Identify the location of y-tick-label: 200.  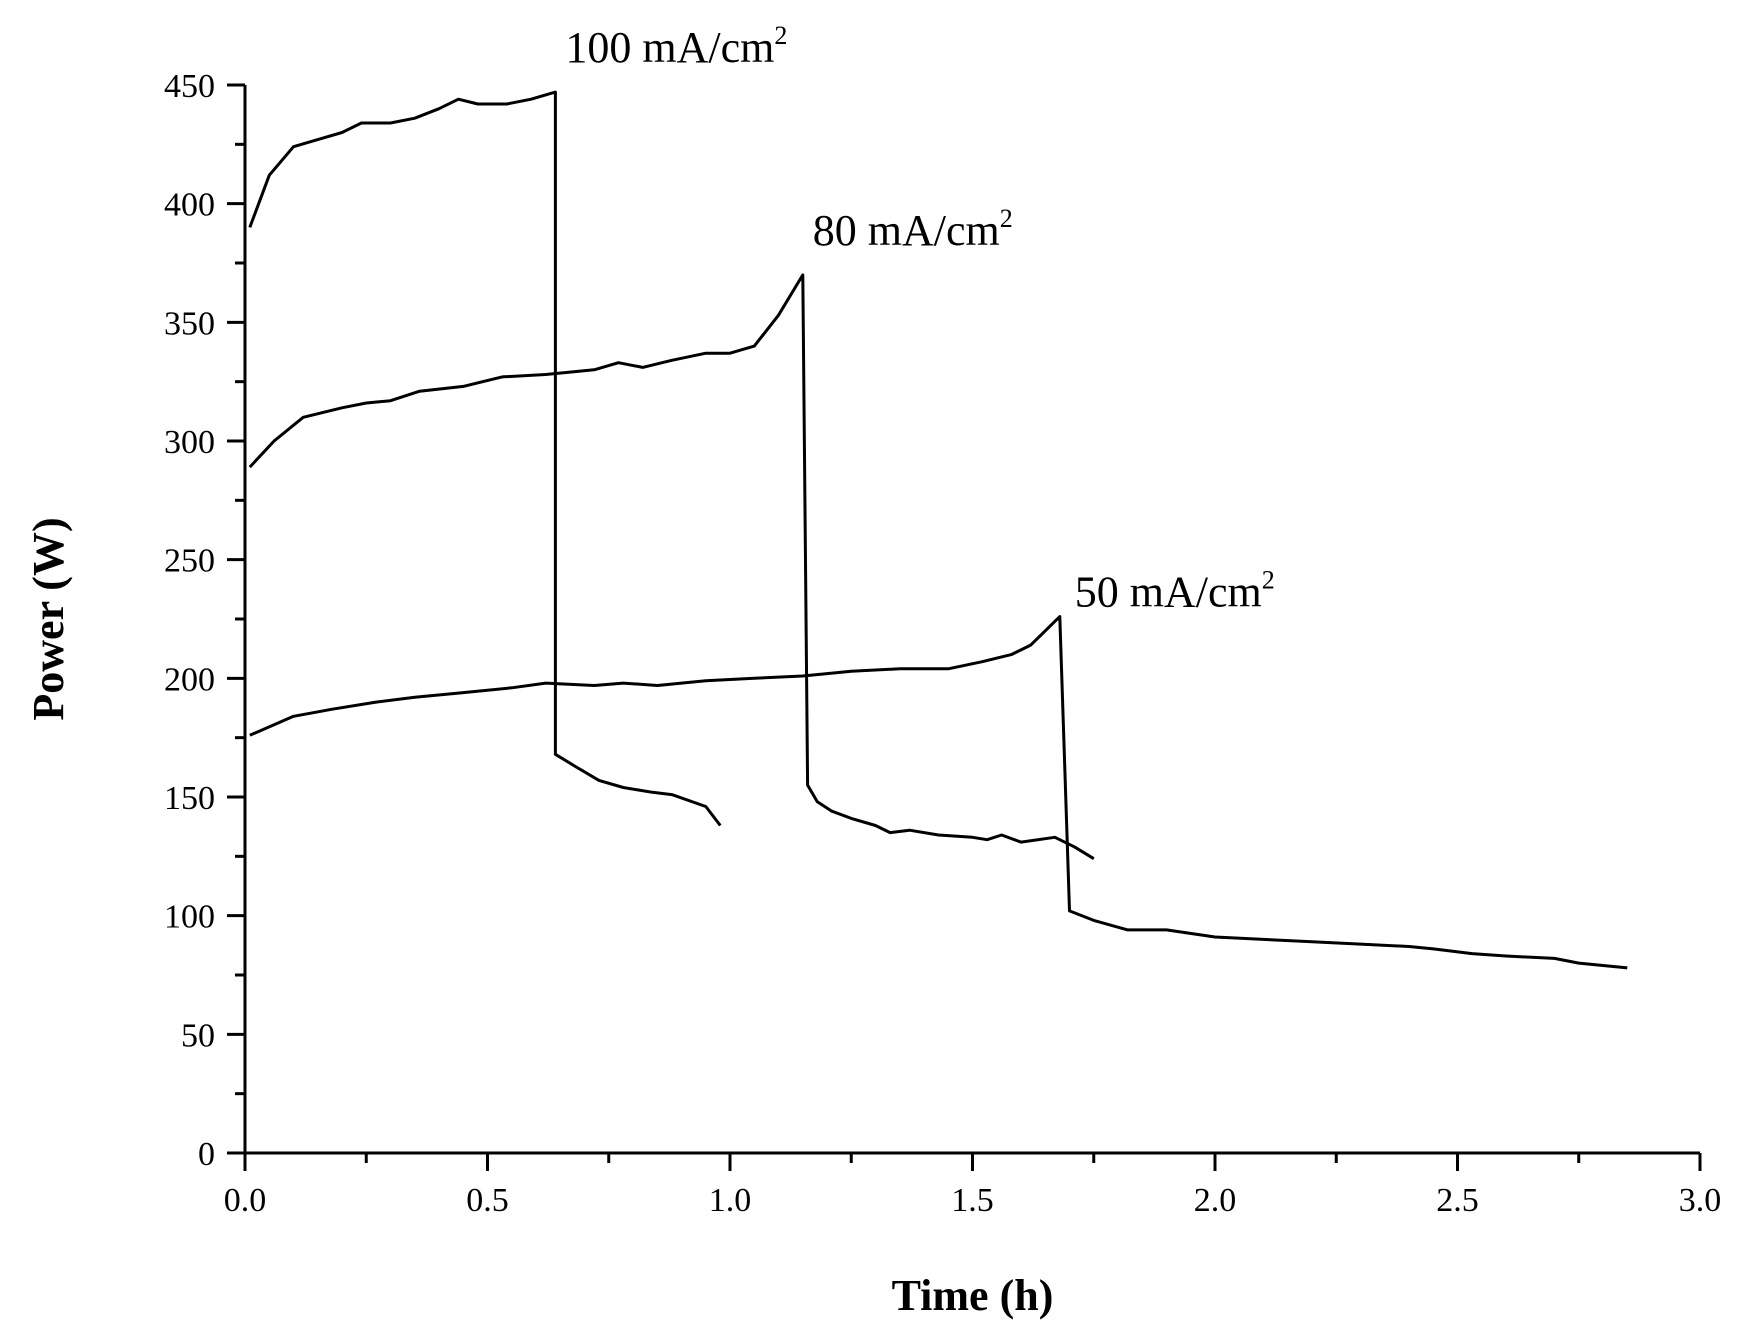
(189, 679).